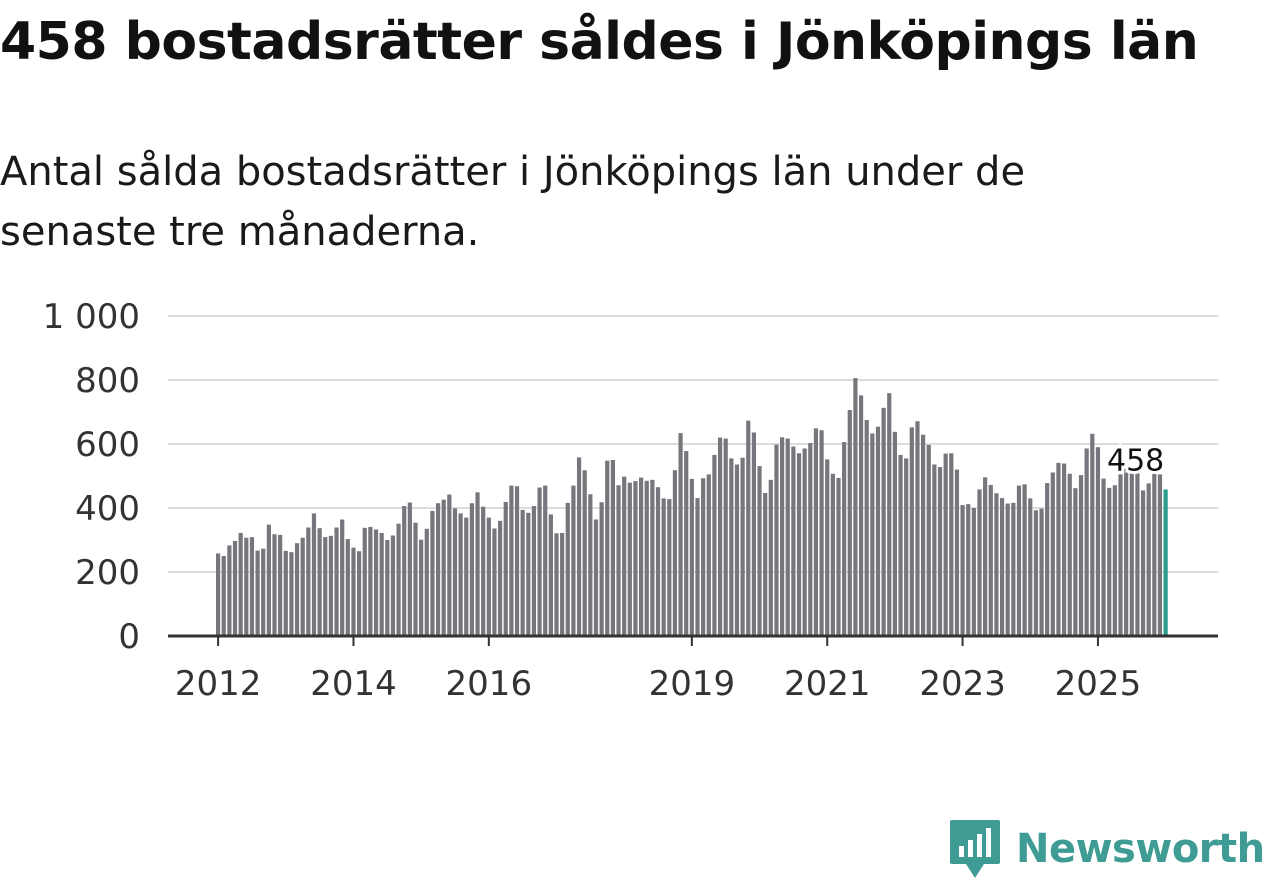 The height and width of the screenshot is (880, 1262). Describe the element at coordinates (658, 670) in the screenshot. I see `x-axis-ticks: 2012 2014 2016 2019 2021 2023 2025` at that location.